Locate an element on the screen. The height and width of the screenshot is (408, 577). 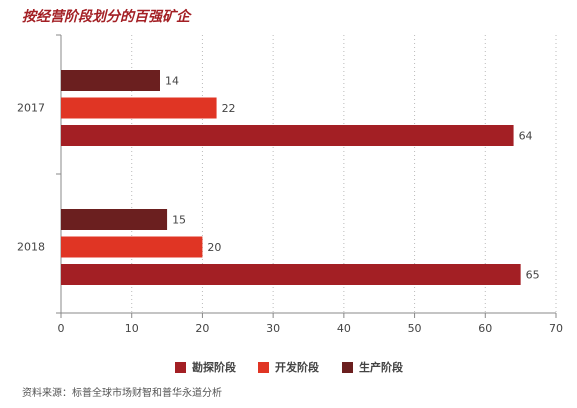
x-tick-label: 70 is located at coordinates (556, 328).